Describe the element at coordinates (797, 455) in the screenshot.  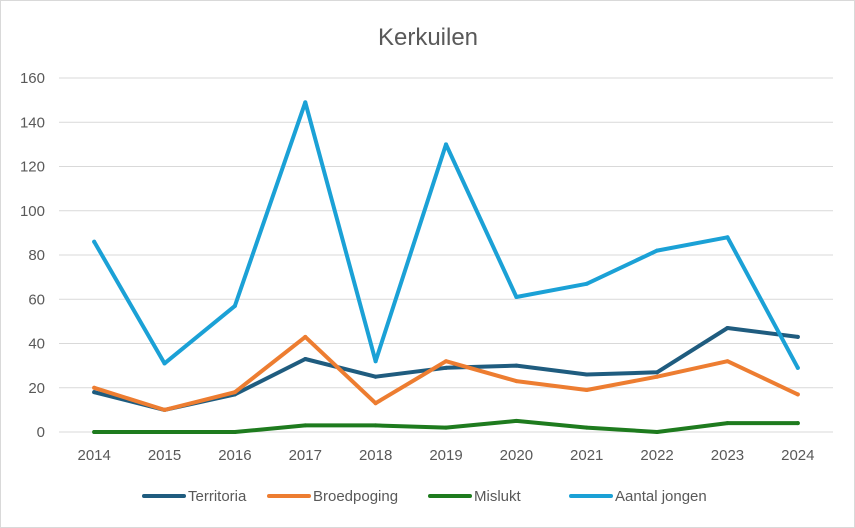
I see `x-tick-label: 2024` at that location.